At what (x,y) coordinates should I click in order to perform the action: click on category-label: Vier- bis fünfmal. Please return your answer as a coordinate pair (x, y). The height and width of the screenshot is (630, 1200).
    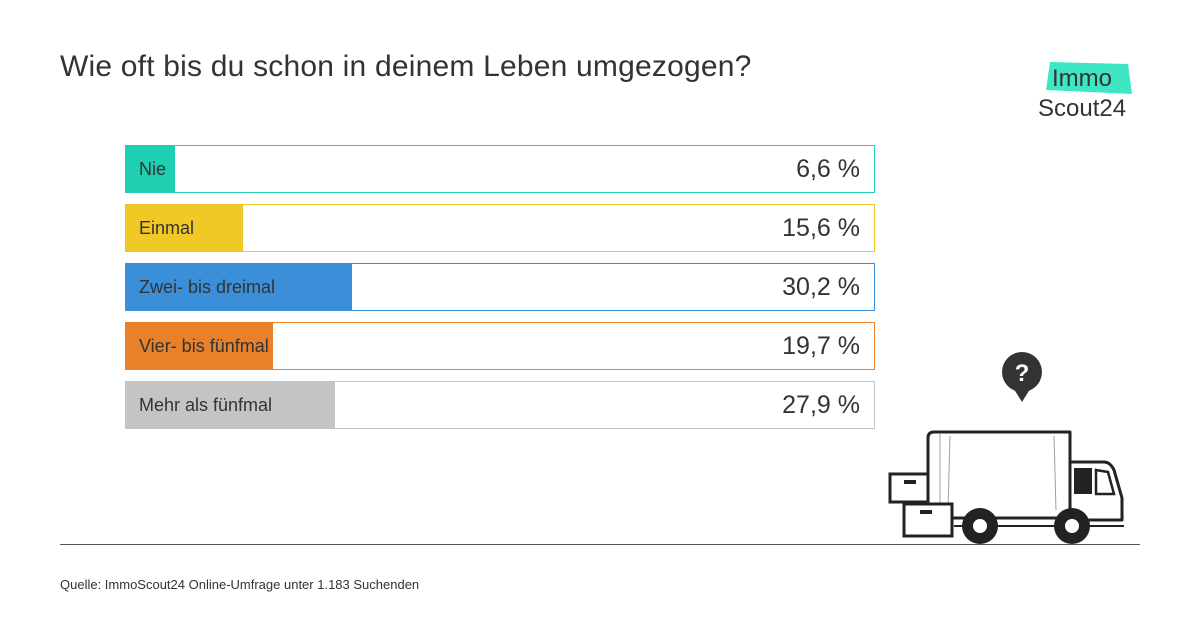
    Looking at the image, I should click on (204, 346).